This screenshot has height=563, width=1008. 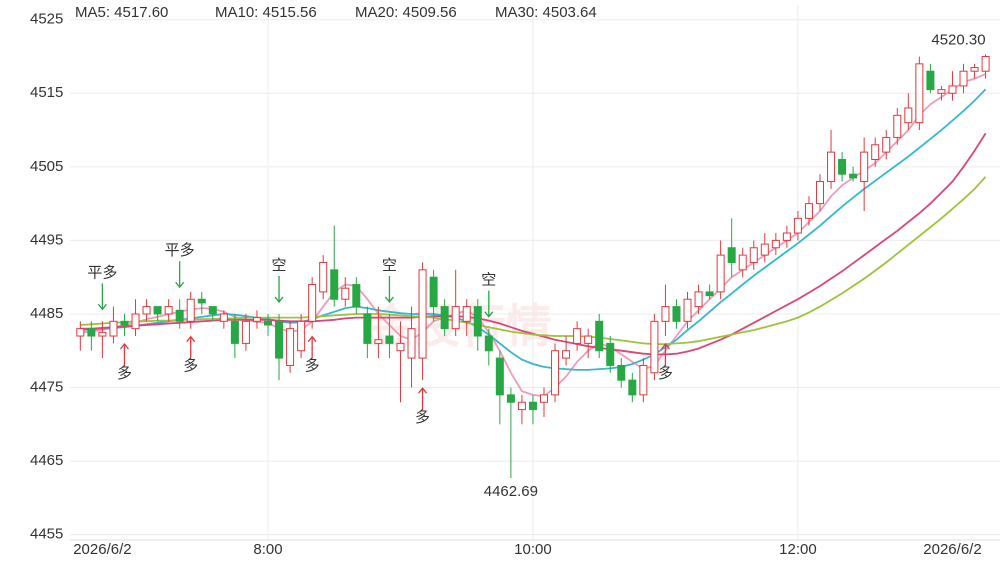 I want to click on legend-label: MA10: 4515.56, so click(x=266, y=12).